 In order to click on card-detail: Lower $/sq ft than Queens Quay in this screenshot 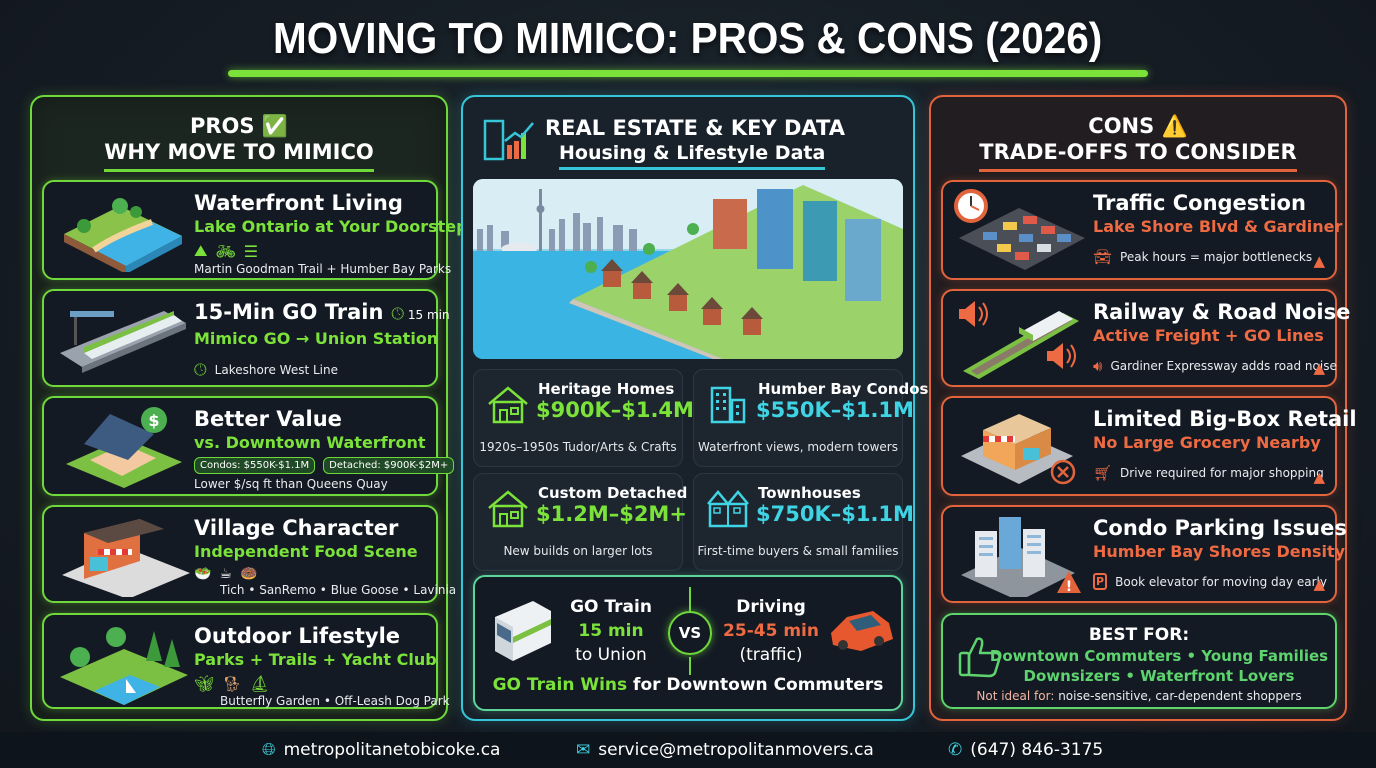, I will do `click(291, 484)`.